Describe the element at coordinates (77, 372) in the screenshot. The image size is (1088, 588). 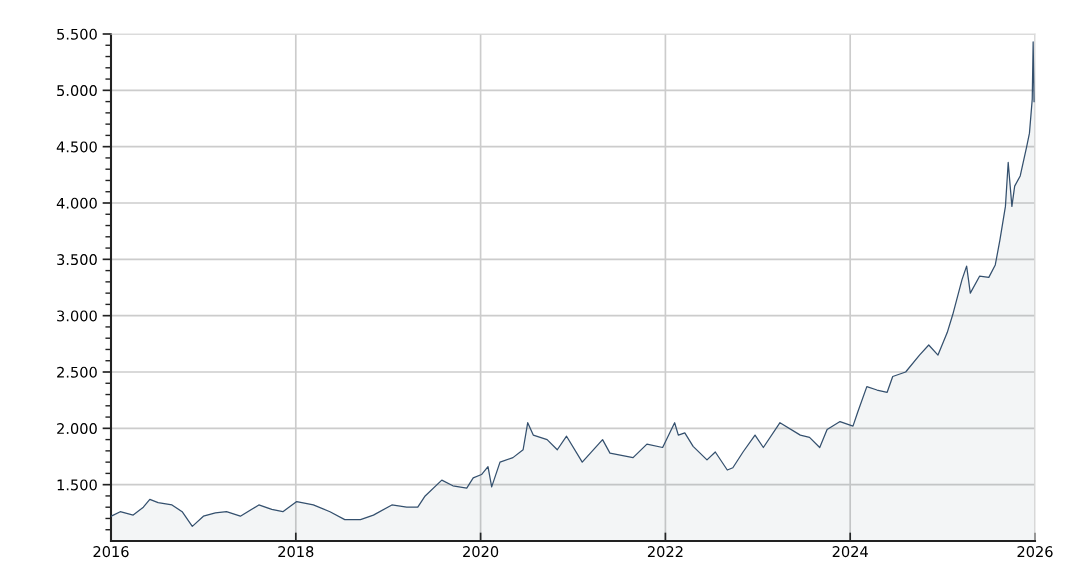
I see `y-tick-label: 2.500` at that location.